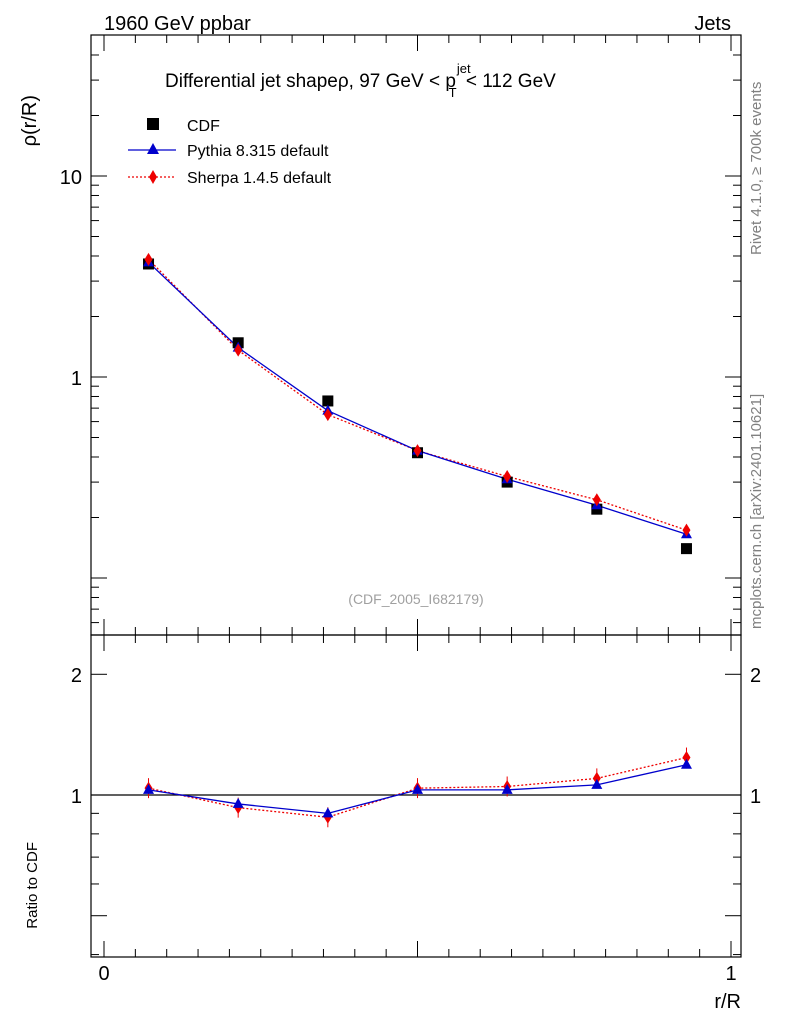 The image size is (786, 1024). I want to click on ratio-ytick-label-2: 2, so click(76, 676).